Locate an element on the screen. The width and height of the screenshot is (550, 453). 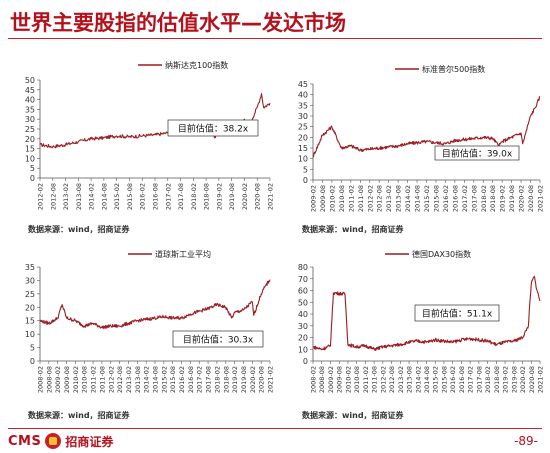
y-tick-label: 40 is located at coordinates (303, 314).